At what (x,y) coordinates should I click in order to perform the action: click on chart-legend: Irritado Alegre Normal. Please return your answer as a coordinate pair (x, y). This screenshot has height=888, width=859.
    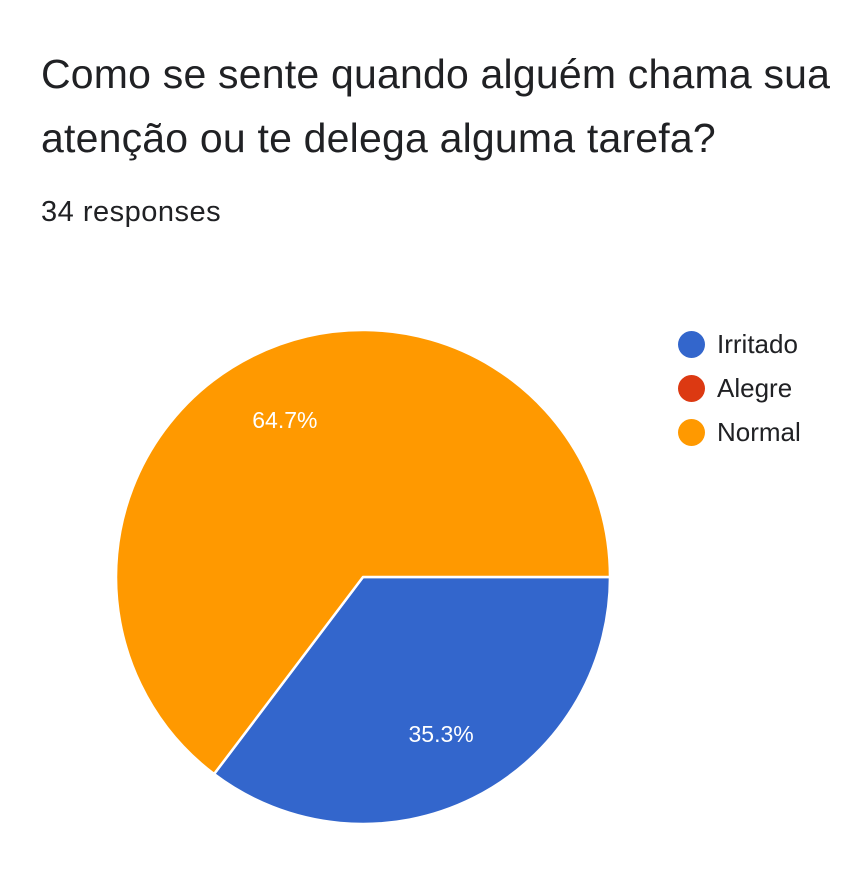
    Looking at the image, I should click on (739, 388).